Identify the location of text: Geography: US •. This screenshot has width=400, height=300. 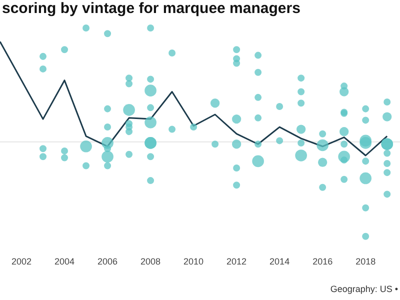
(364, 289).